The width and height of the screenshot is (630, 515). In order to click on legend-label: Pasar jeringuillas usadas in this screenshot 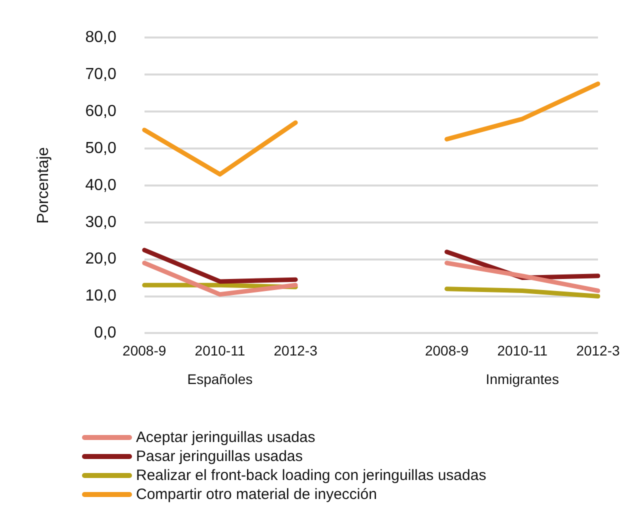, I will do `click(219, 456)`.